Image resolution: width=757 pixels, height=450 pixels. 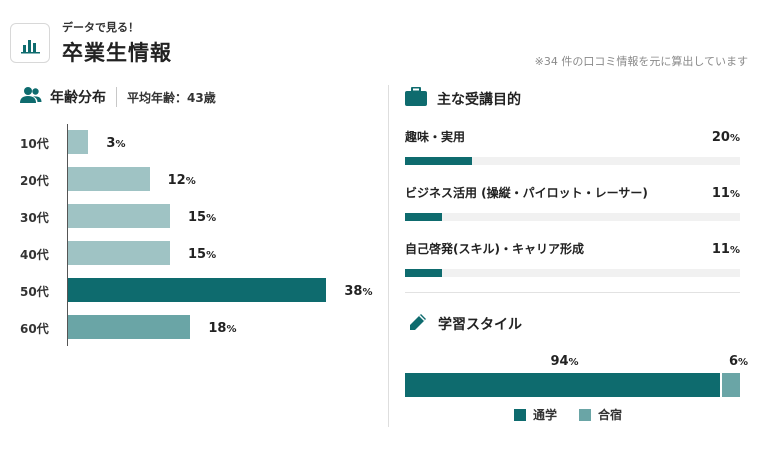 I want to click on purpose-section-header: 主な受講目的, so click(x=463, y=98).